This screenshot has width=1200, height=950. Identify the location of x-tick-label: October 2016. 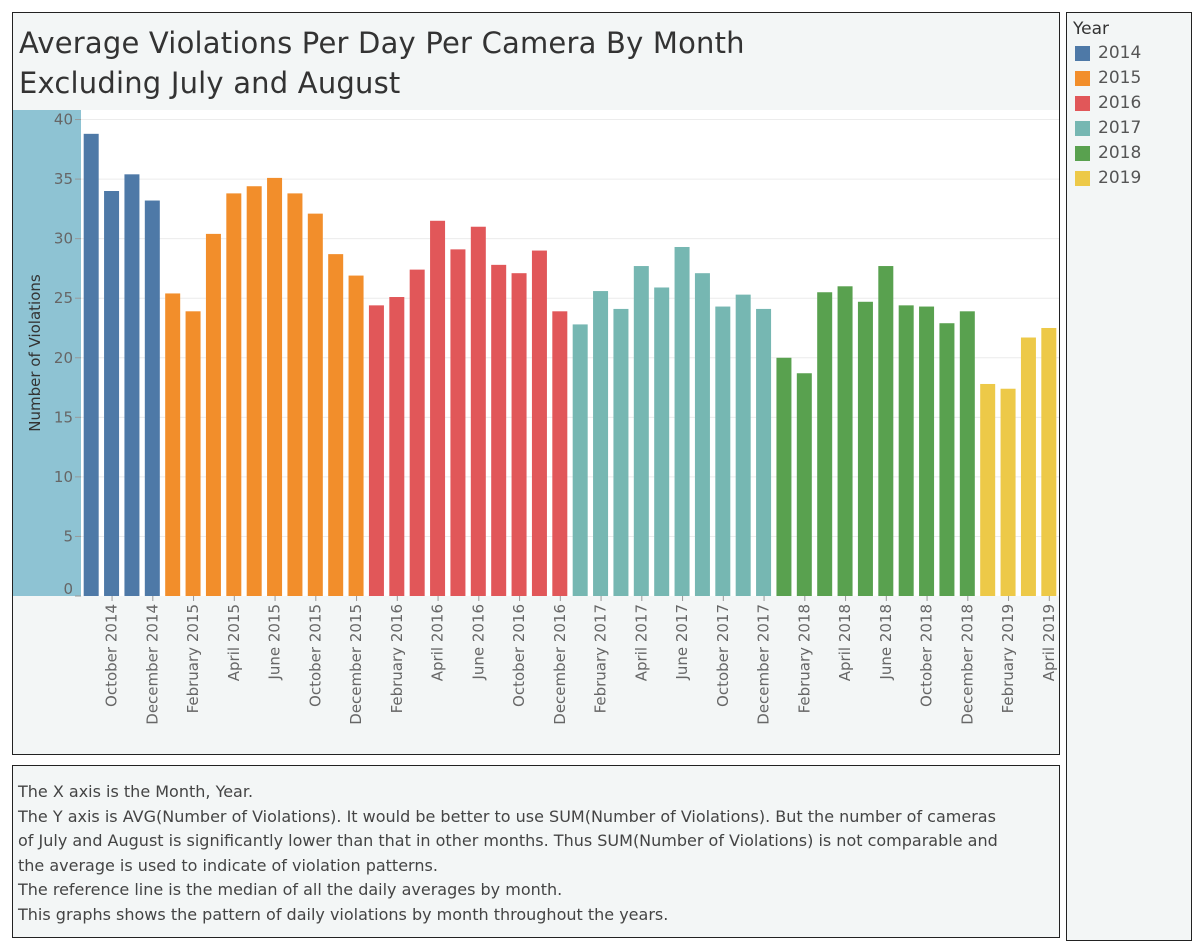
(519, 655).